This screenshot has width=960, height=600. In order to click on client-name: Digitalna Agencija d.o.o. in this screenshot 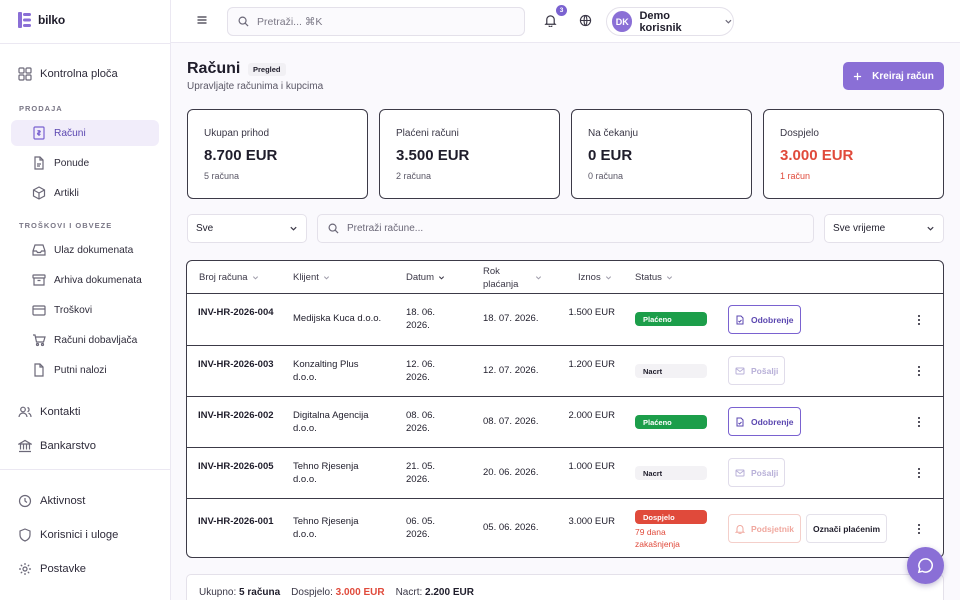, I will do `click(331, 422)`.